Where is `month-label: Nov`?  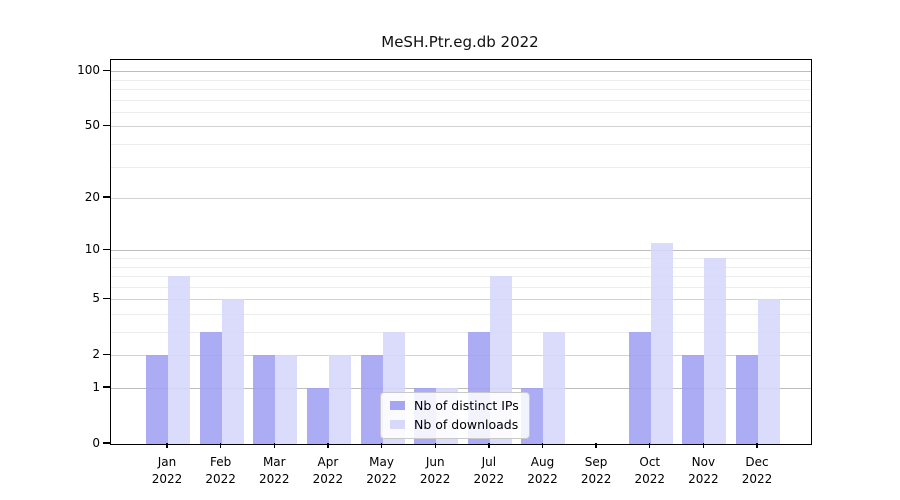 month-label: Nov is located at coordinates (703, 462).